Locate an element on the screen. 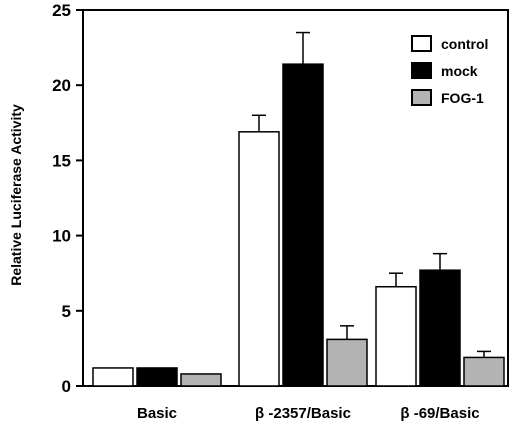 Image resolution: width=520 pixels, height=430 pixels. x-category-label: Basic is located at coordinates (157, 413).